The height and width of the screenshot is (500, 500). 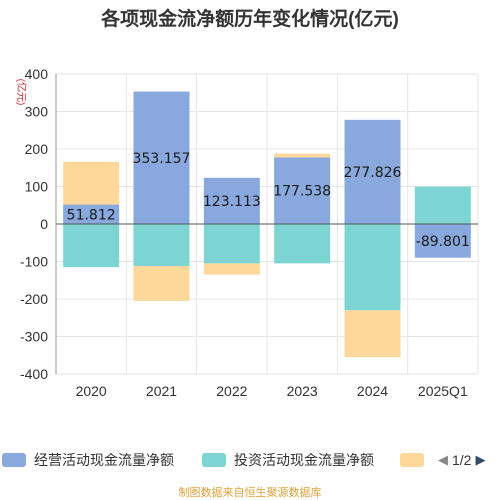 What do you see at coordinates (443, 391) in the screenshot?
I see `x-tick-label: 2025Q1` at bounding box center [443, 391].